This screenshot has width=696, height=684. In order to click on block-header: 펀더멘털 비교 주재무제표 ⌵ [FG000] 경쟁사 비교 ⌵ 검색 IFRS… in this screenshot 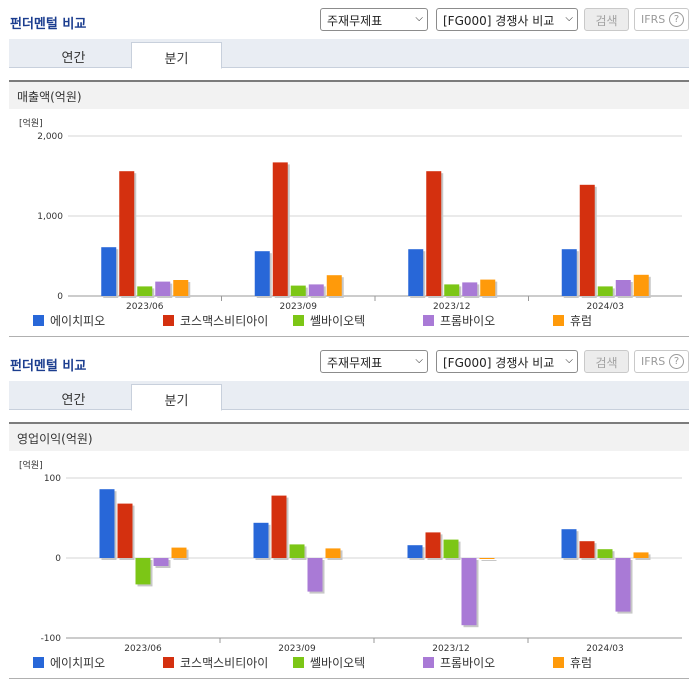, I will do `click(348, 361)`.